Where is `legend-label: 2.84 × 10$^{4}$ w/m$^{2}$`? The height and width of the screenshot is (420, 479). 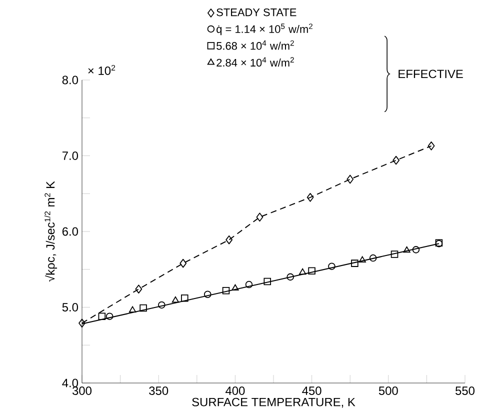 legend-label: 2.84 × 10$^{4}$ w/m$^{2}$ is located at coordinates (255, 62).